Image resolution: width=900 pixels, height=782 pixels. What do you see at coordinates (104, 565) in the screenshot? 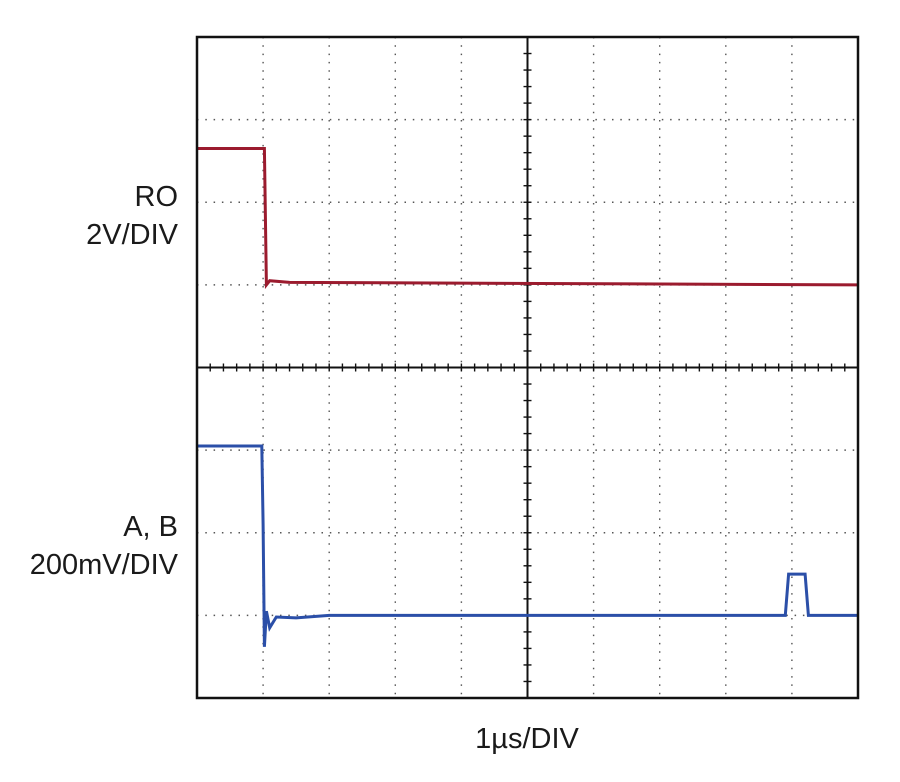
I see `ab-scale-label: 200mV/DIV` at bounding box center [104, 565].